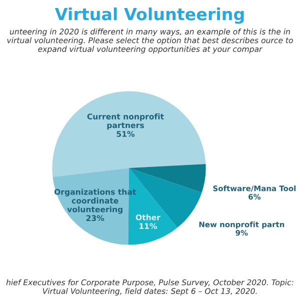 The image size is (300, 300). I want to click on pie-slice, so click(129, 134).